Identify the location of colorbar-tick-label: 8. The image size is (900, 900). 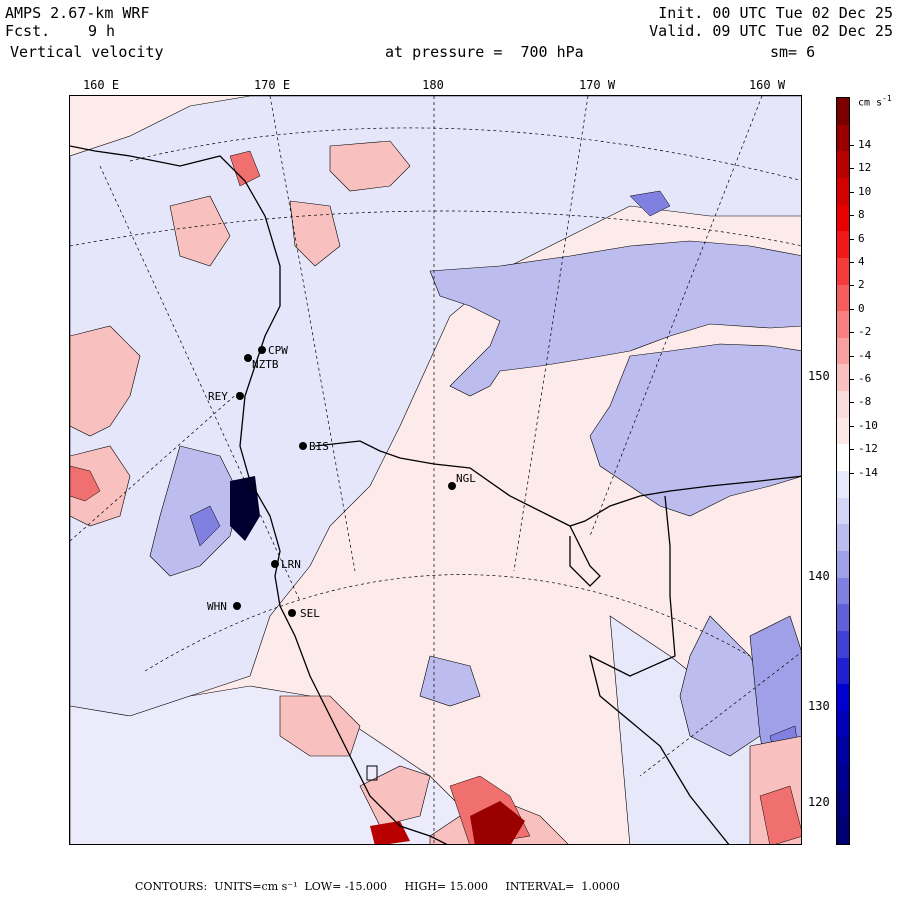
(861, 215).